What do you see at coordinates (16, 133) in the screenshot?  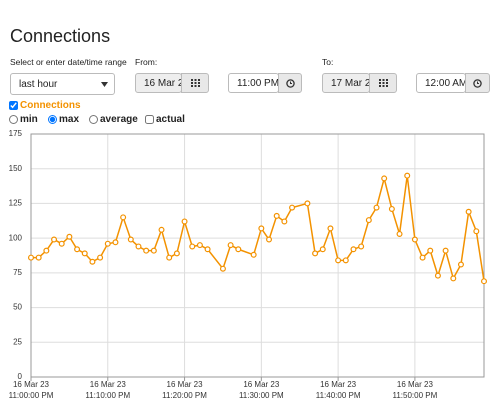 I see `y-tick-label: 175` at bounding box center [16, 133].